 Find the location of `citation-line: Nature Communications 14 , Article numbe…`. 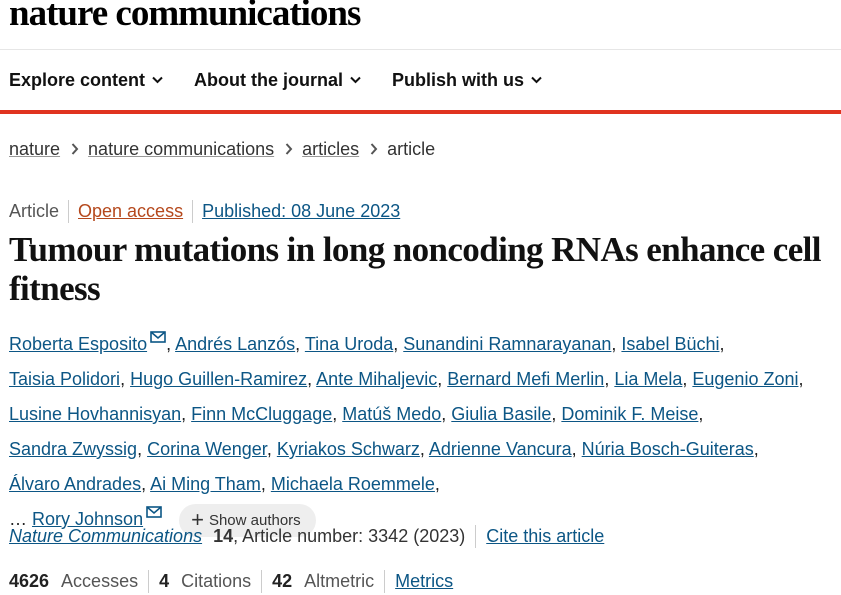

citation-line: Nature Communications 14 , Article numbe… is located at coordinates (306, 536).